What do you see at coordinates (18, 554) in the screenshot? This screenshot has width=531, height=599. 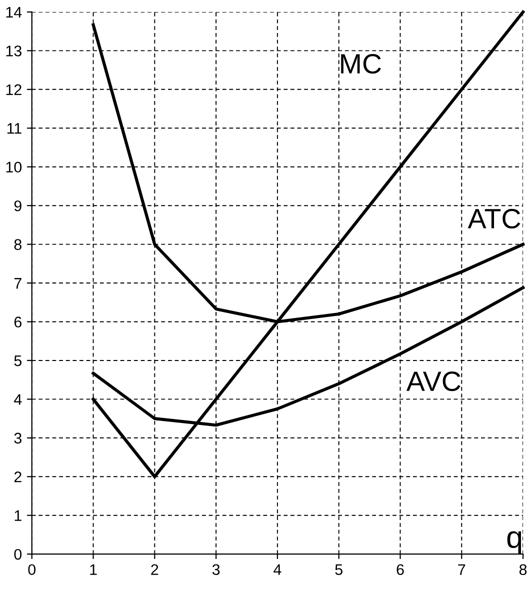 I see `y-tick-label: 0` at bounding box center [18, 554].